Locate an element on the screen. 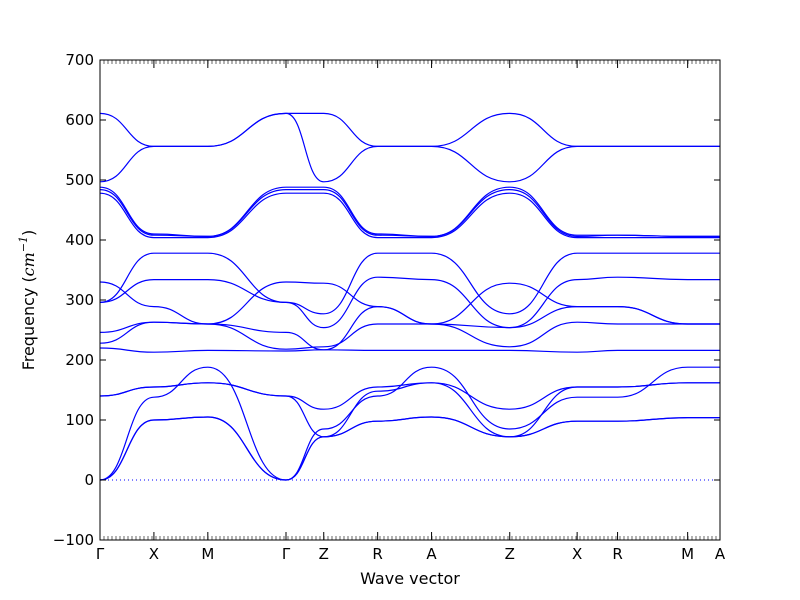 The image size is (800, 600). y-tick-label: 0 is located at coordinates (89, 480).